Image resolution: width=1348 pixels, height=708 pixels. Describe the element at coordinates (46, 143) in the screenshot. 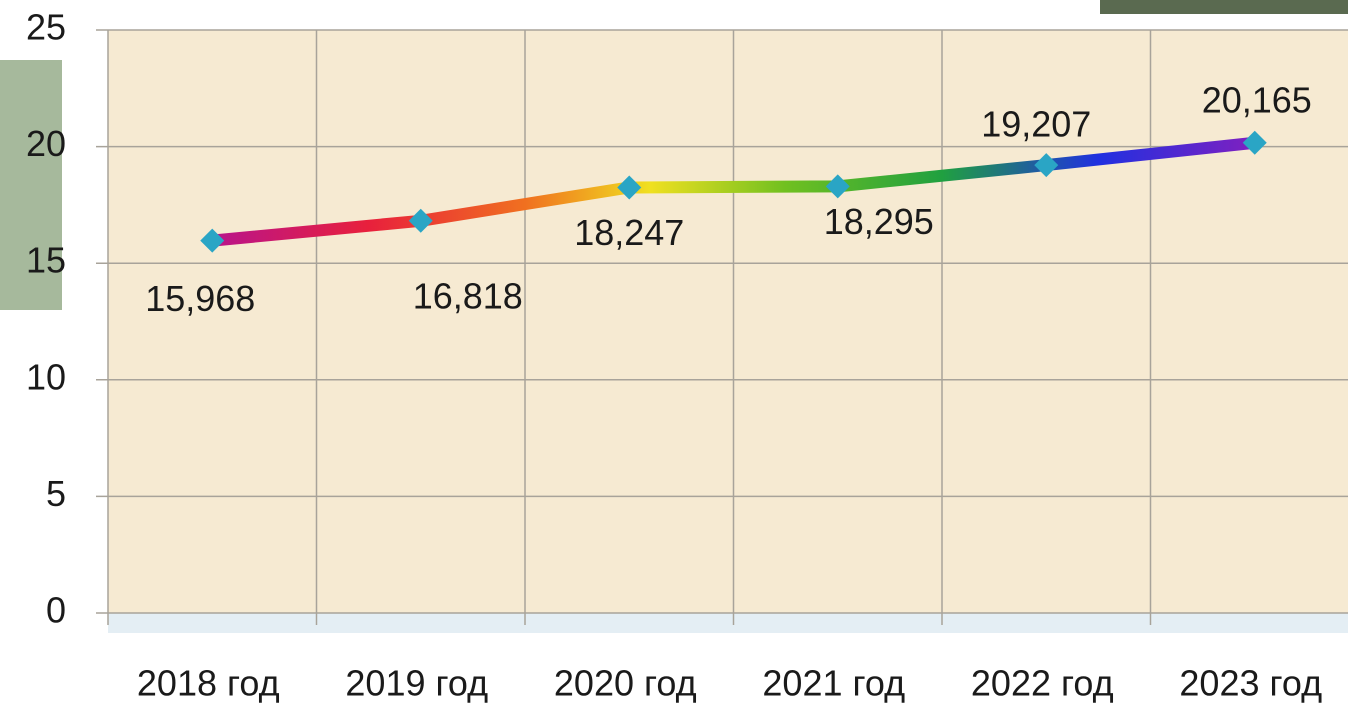

I see `y-tick-label: 20` at that location.